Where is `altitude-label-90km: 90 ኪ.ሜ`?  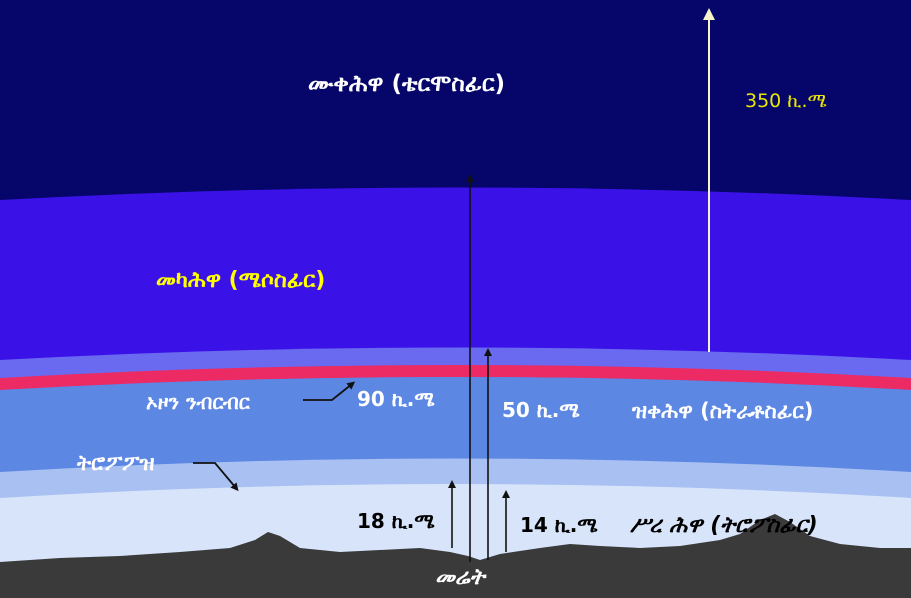
altitude-label-90km: 90 ኪ.ሜ is located at coordinates (396, 399).